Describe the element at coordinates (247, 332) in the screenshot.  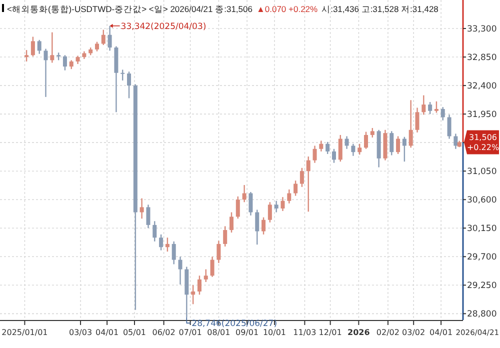
I see `x-tick-label: 09/01` at that location.